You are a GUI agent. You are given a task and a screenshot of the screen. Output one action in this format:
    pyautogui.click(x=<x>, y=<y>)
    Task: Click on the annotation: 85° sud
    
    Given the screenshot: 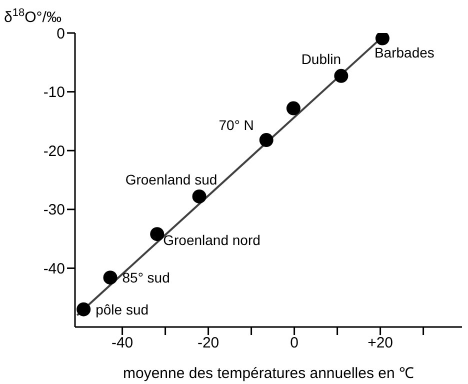 What is the action you would take?
    pyautogui.click(x=146, y=278)
    